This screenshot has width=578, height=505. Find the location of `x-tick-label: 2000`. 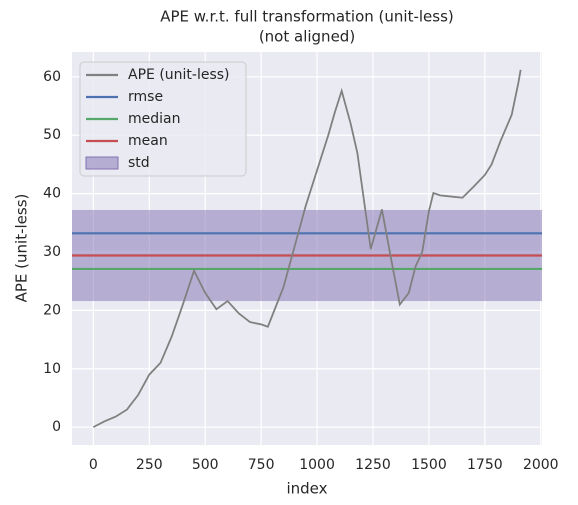

x-tick-label: 2000 is located at coordinates (541, 465).